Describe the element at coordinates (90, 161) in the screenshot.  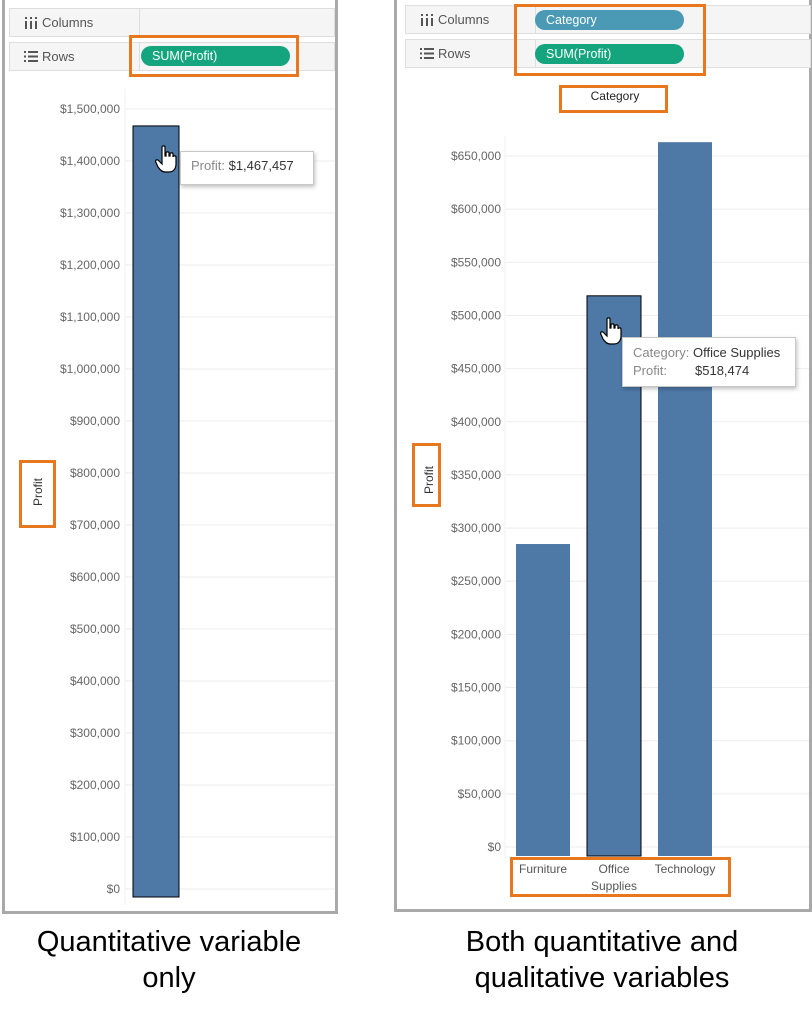
I see `y-tick-label: $1,400,000` at that location.